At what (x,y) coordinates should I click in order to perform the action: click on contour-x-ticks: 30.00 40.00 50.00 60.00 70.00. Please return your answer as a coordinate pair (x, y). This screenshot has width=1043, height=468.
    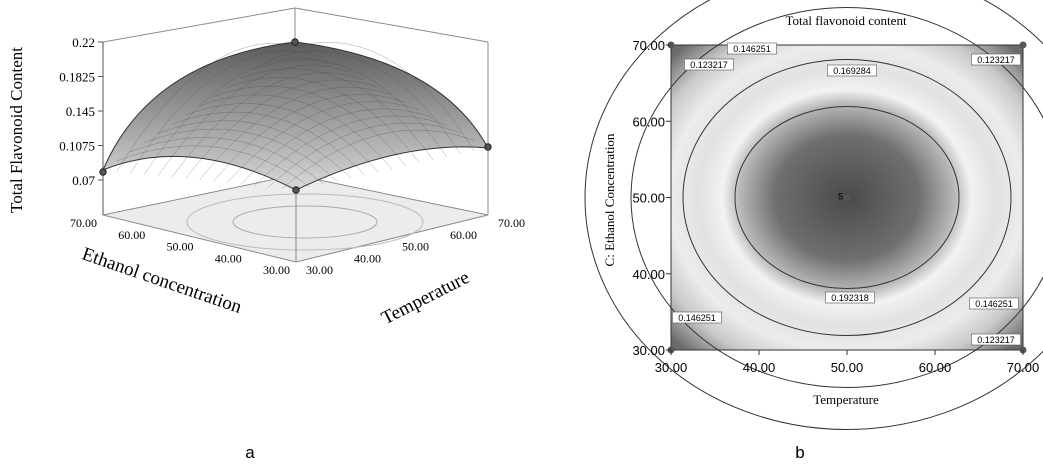
    Looking at the image, I should click on (847, 362).